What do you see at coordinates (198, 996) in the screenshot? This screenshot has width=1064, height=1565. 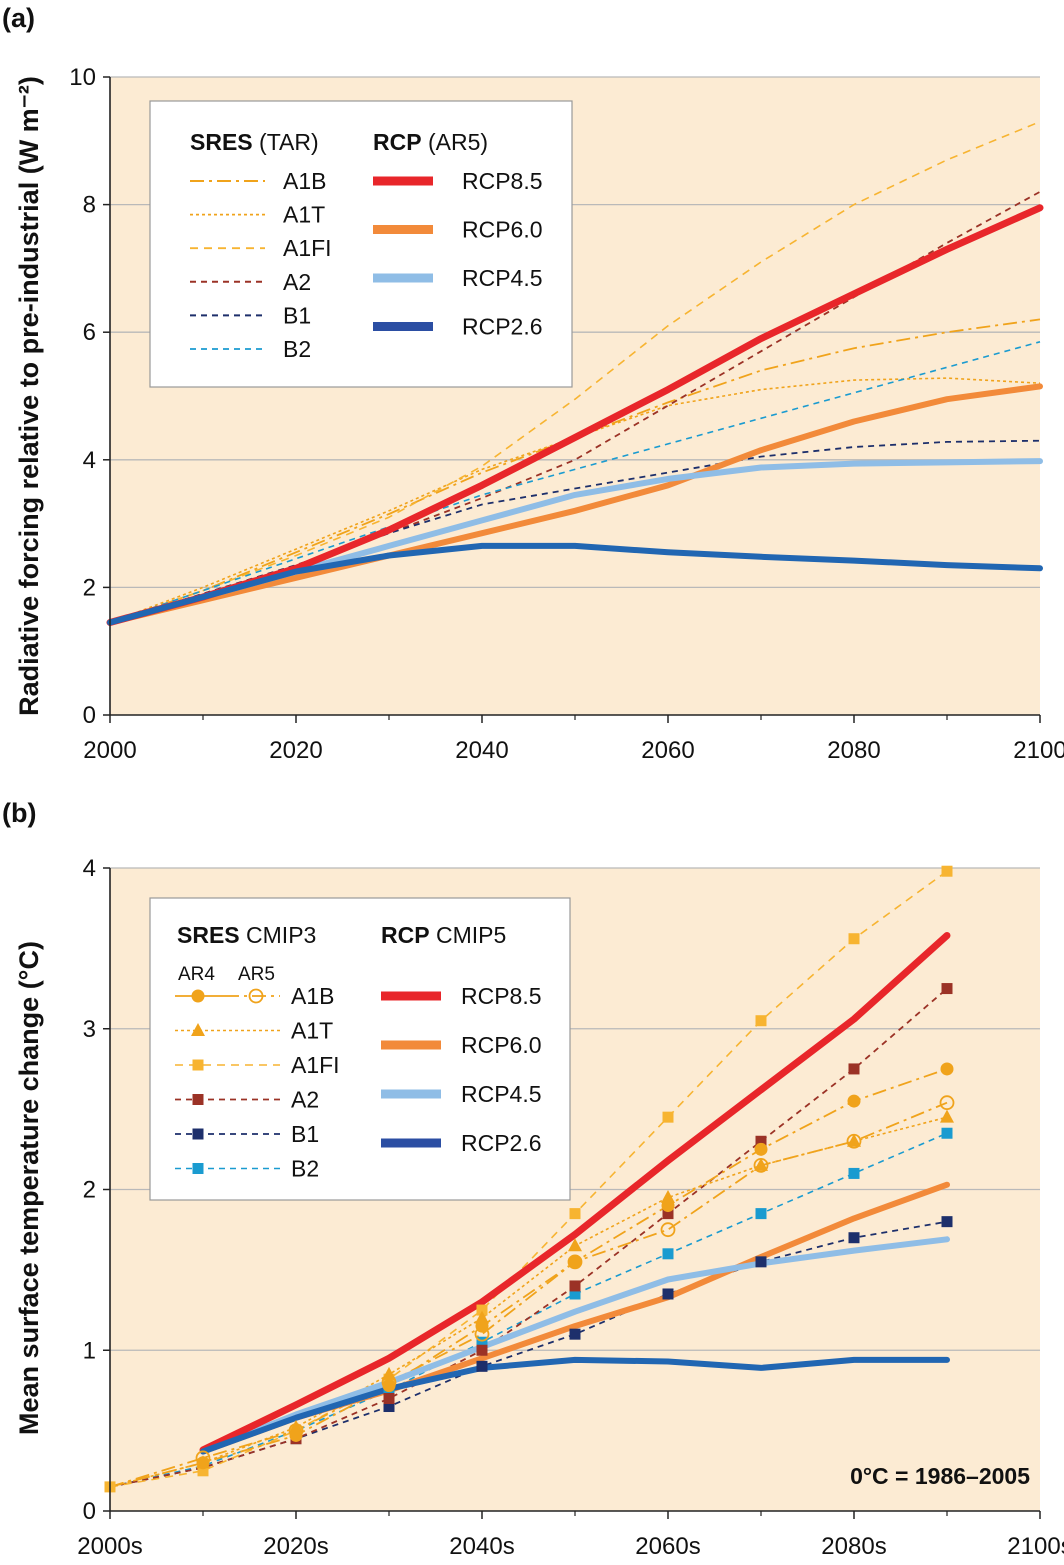 I see `data-point-legend-a1b-ar4` at bounding box center [198, 996].